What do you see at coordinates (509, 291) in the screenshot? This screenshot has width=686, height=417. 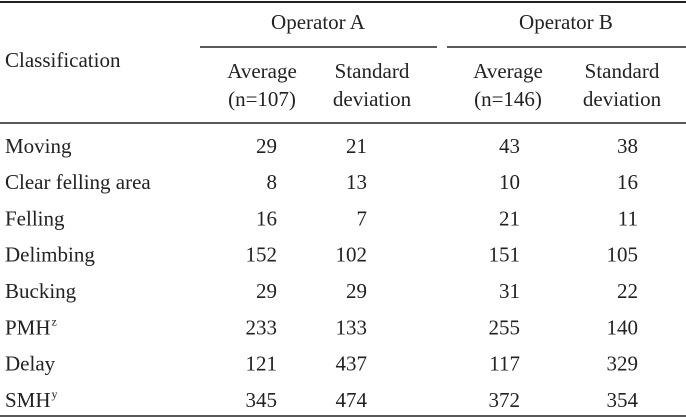 I see `cell: 31` at bounding box center [509, 291].